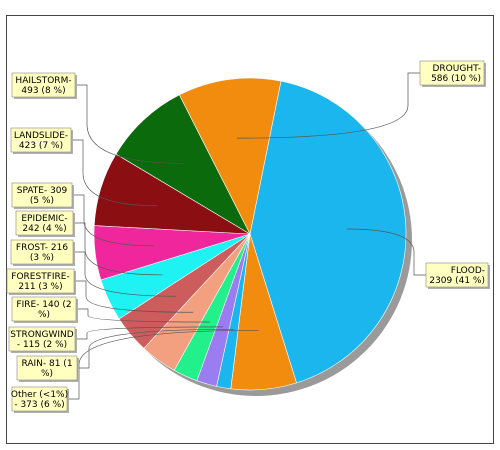 The image size is (500, 450). Describe the element at coordinates (41, 146) in the screenshot. I see `slice-label-line: 423 (7 %)` at that location.